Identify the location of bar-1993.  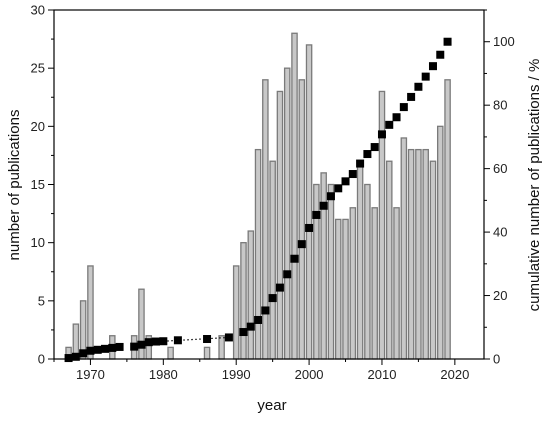
(258, 254).